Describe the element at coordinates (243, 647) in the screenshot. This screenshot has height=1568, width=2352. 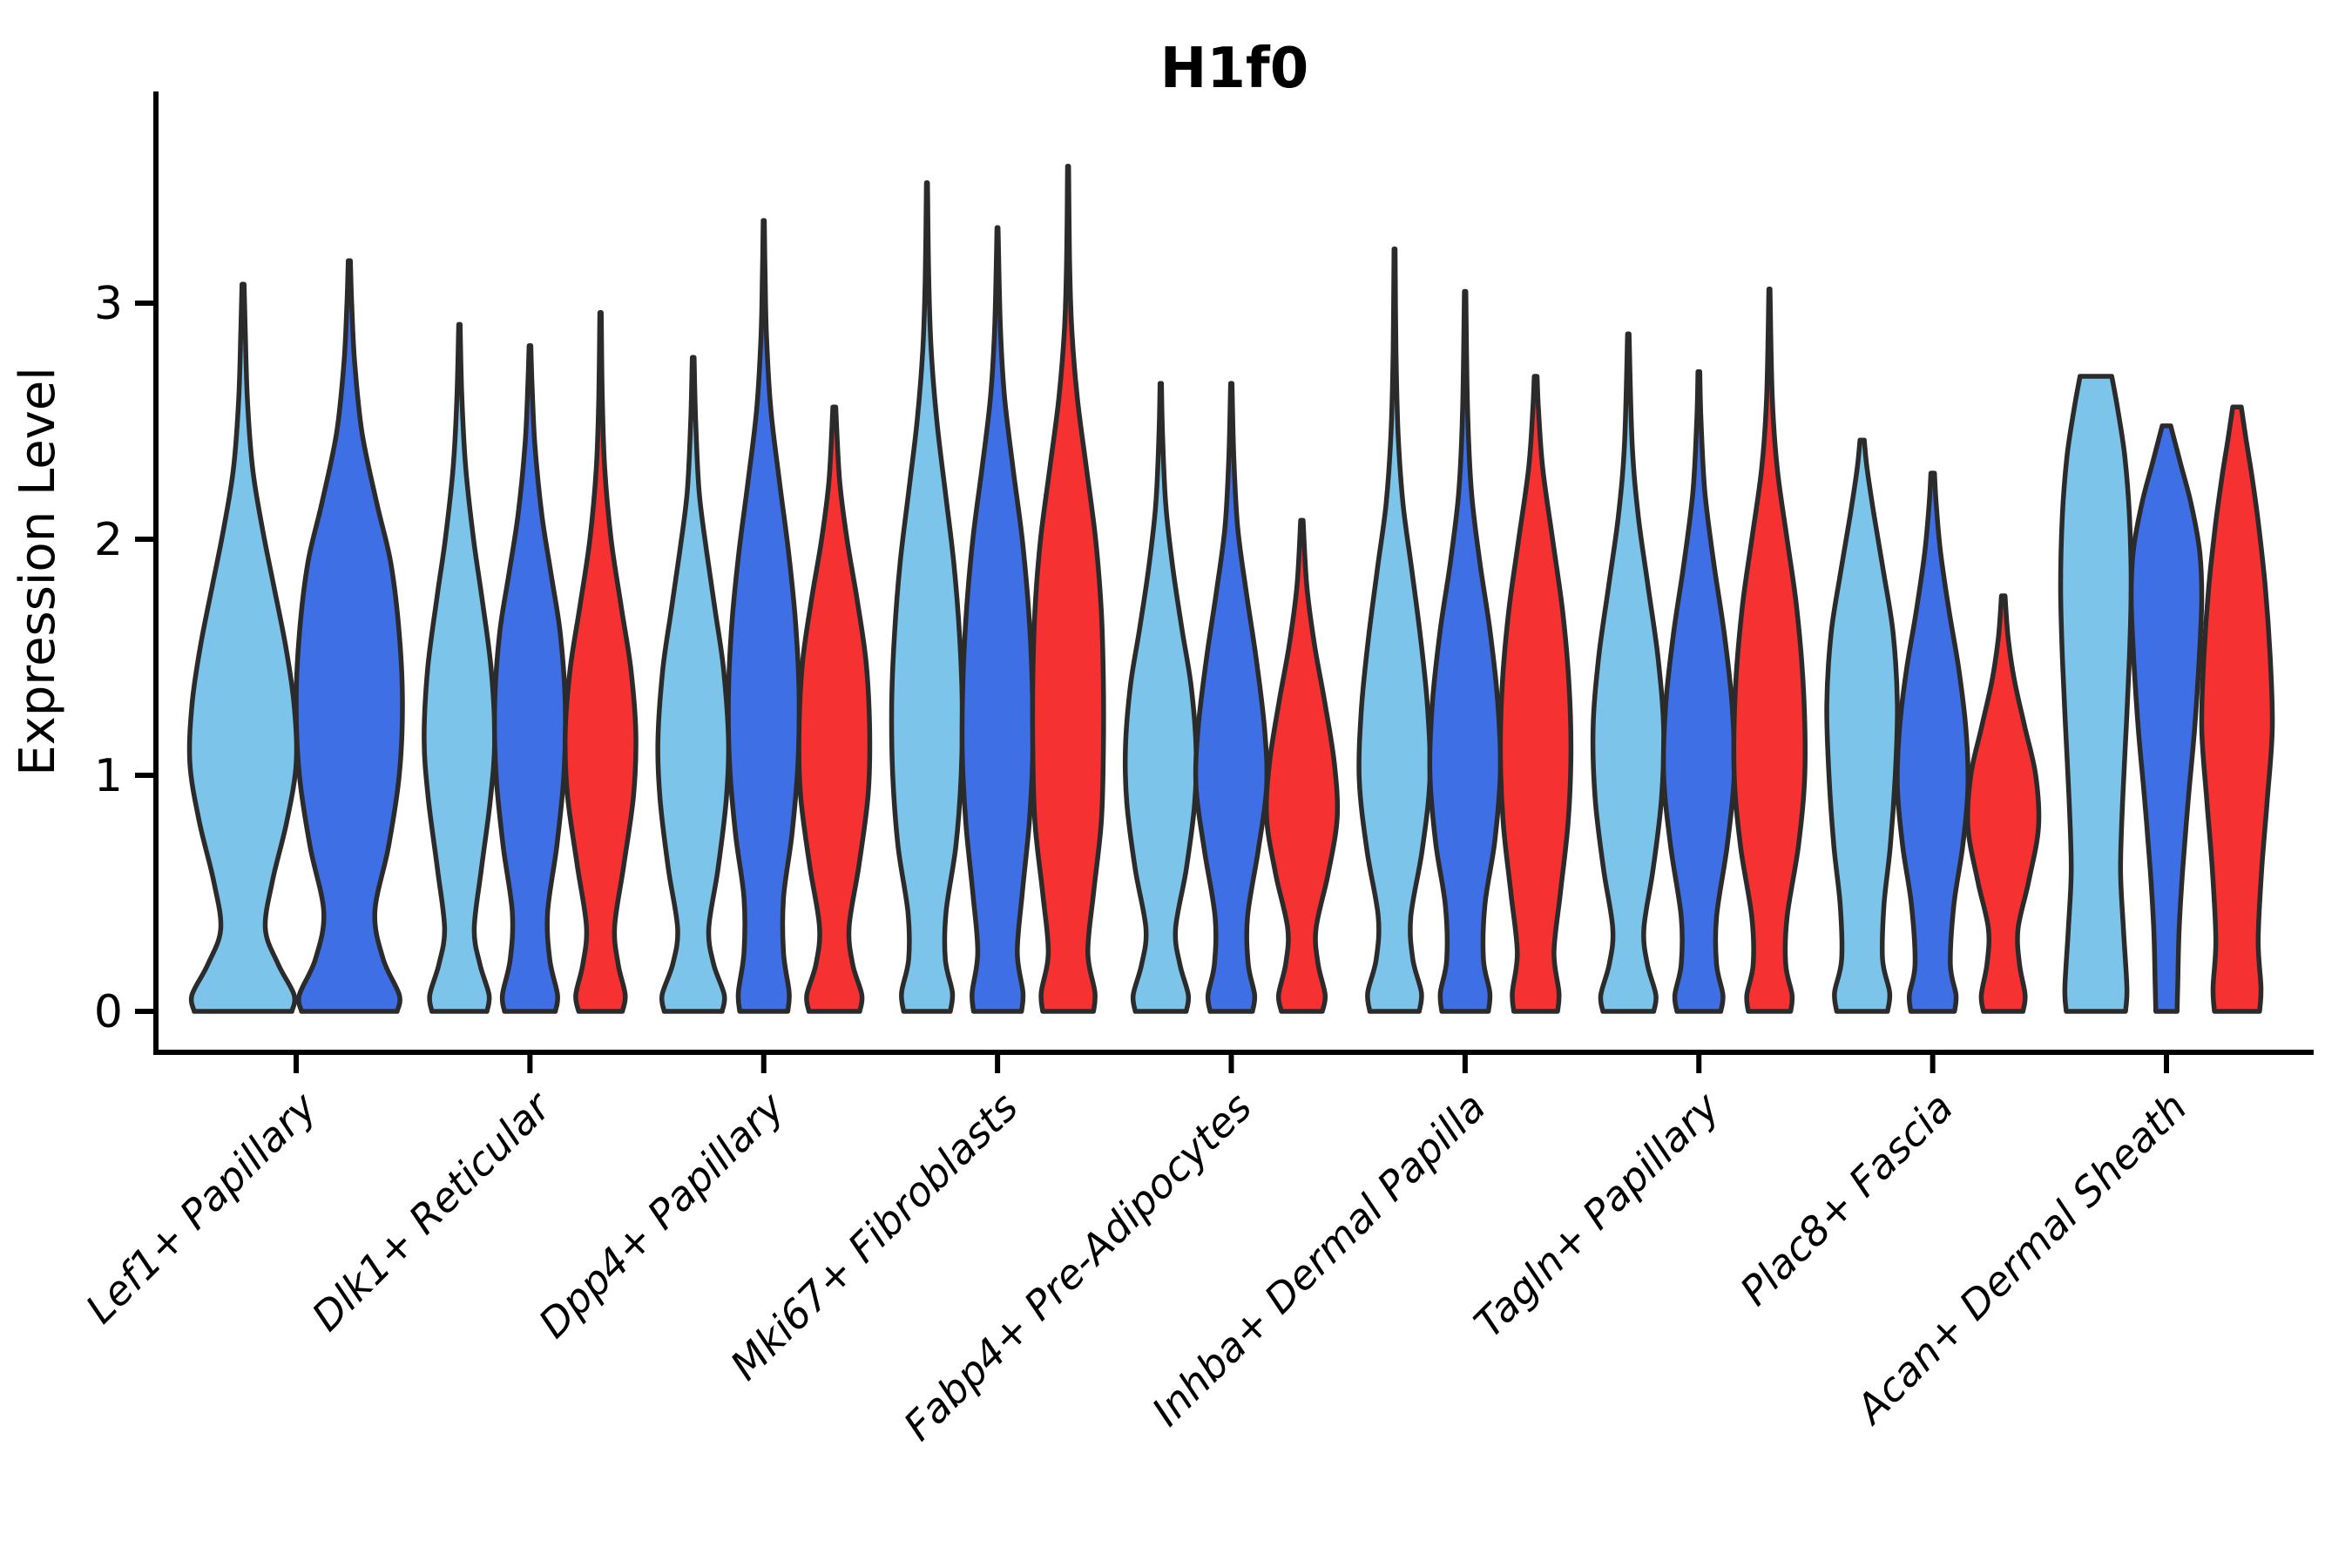
I see `violin-lef1-papillary-light_blue` at that location.